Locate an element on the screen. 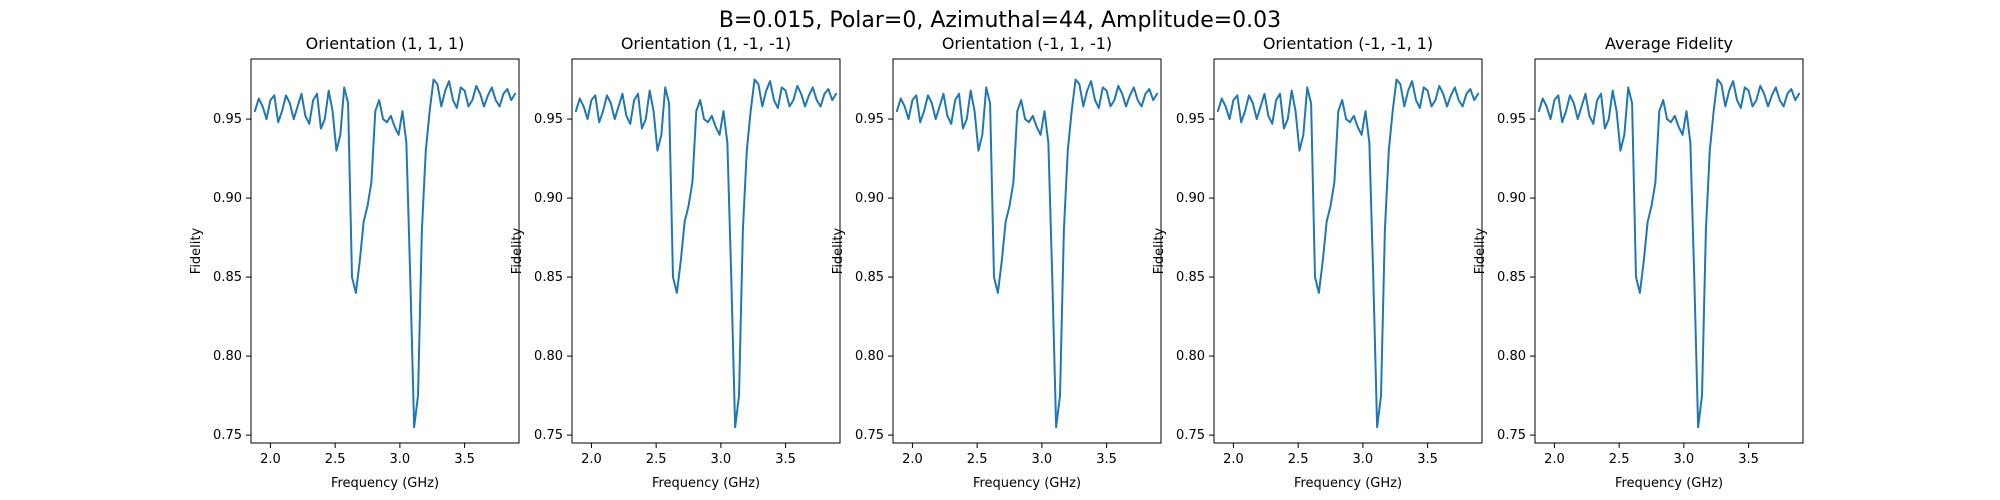 Image resolution: width=2000 pixels, height=500 pixels. subplot-title: Orientation (-1, 1, -1) is located at coordinates (1027, 43).